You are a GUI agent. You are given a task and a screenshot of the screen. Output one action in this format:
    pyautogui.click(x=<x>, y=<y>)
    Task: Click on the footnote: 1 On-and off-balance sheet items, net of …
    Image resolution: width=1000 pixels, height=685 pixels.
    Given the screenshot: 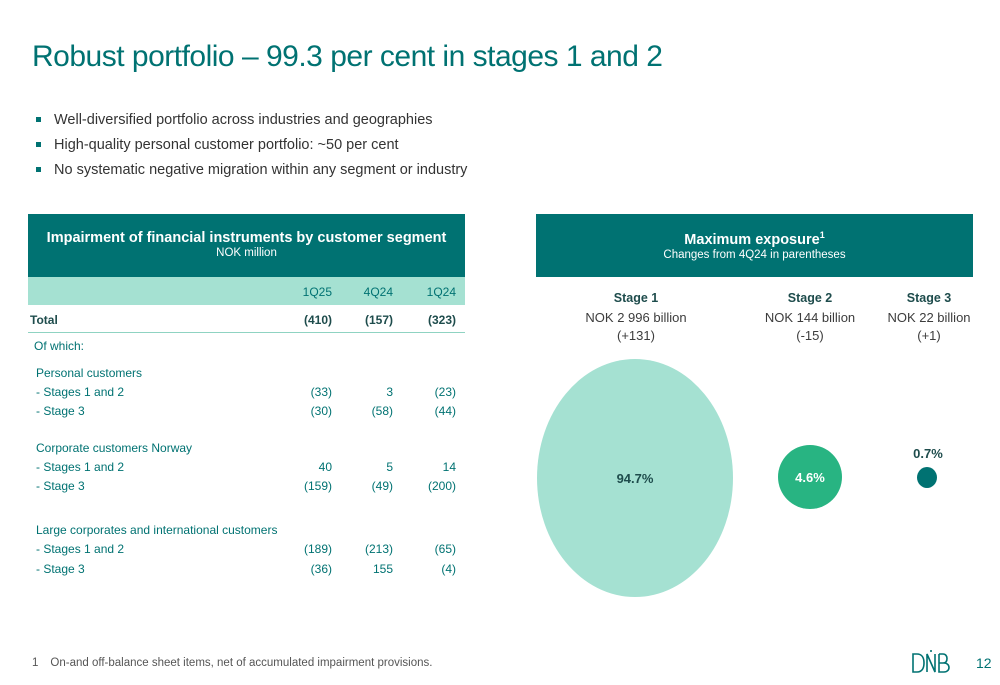 What is the action you would take?
    pyautogui.click(x=232, y=663)
    